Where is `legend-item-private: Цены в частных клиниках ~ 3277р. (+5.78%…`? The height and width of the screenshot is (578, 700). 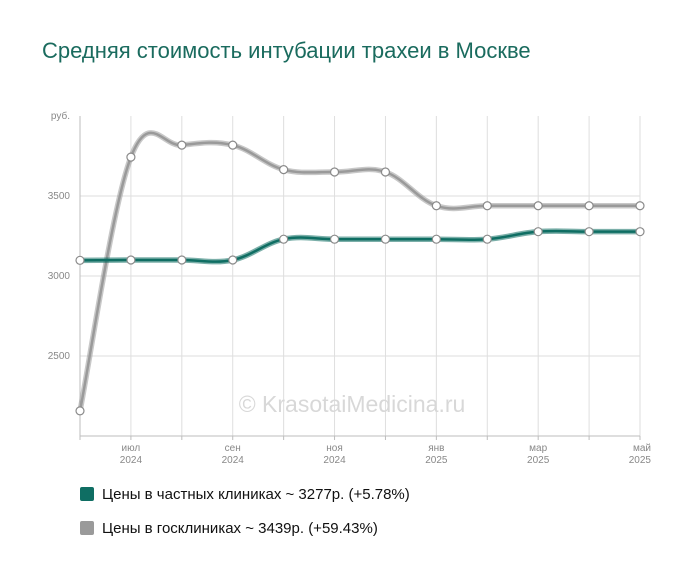 legend-item-private: Цены в частных клиниках ~ 3277р. (+5.78%… is located at coordinates (245, 494).